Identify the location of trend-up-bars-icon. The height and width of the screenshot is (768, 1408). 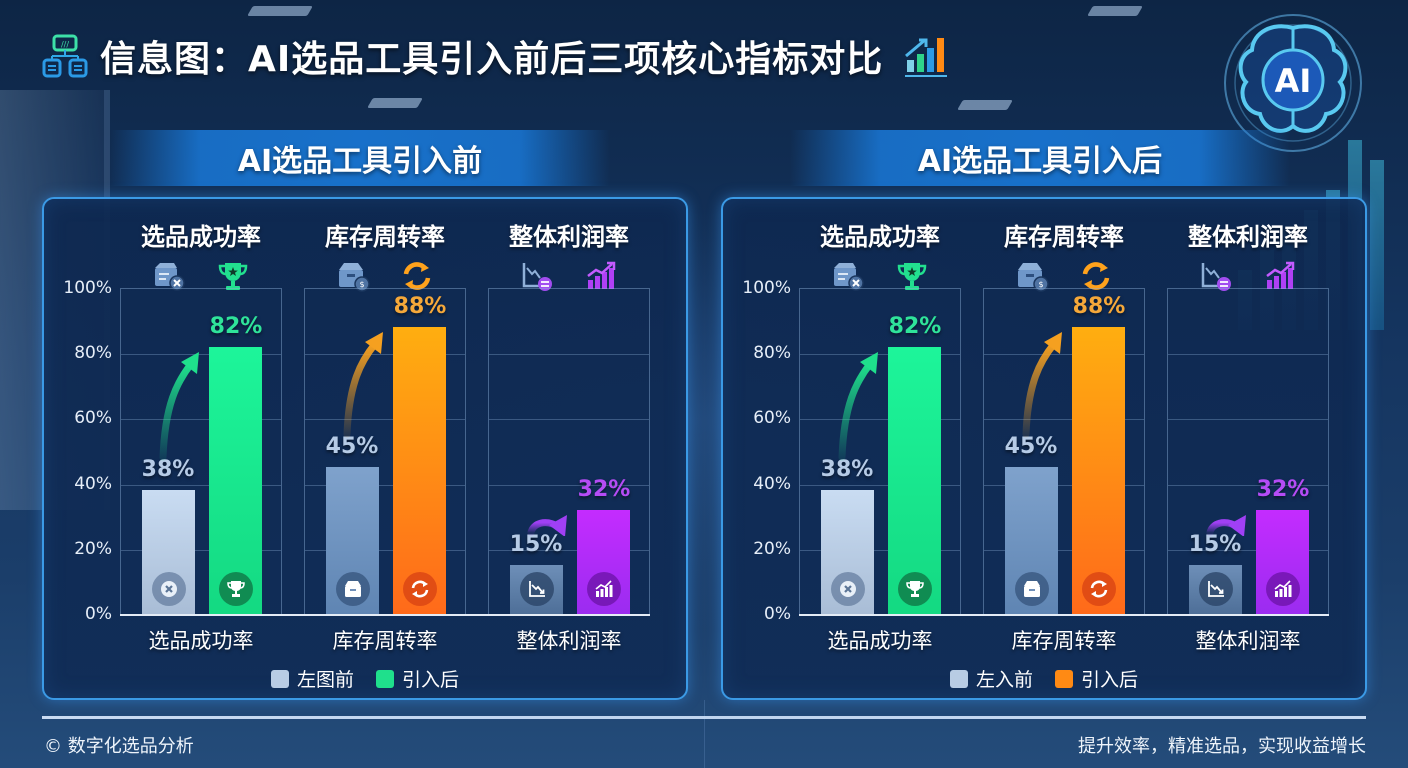
(1282, 589).